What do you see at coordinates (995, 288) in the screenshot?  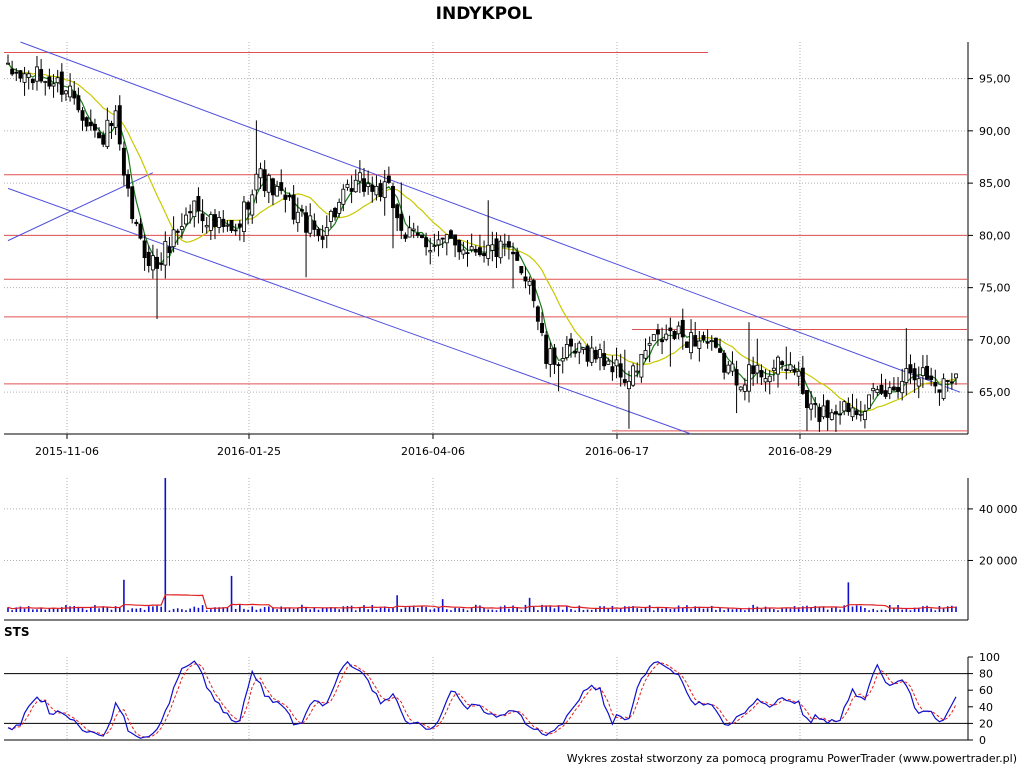 I see `price-tick-label: 75,00` at bounding box center [995, 288].